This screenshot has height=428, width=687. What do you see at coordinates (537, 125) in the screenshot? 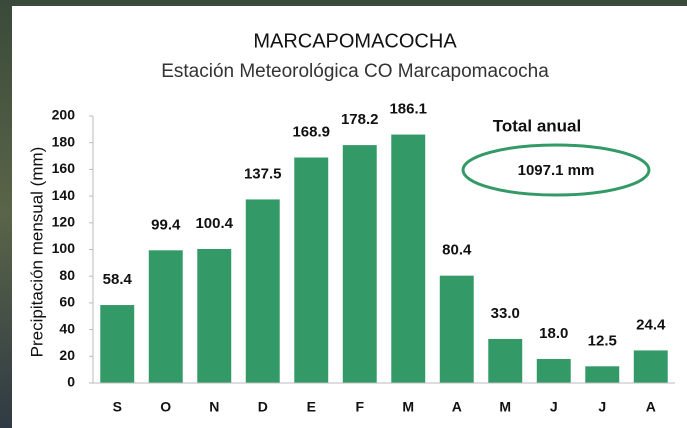
I see `annotation: Total anual` at bounding box center [537, 125].